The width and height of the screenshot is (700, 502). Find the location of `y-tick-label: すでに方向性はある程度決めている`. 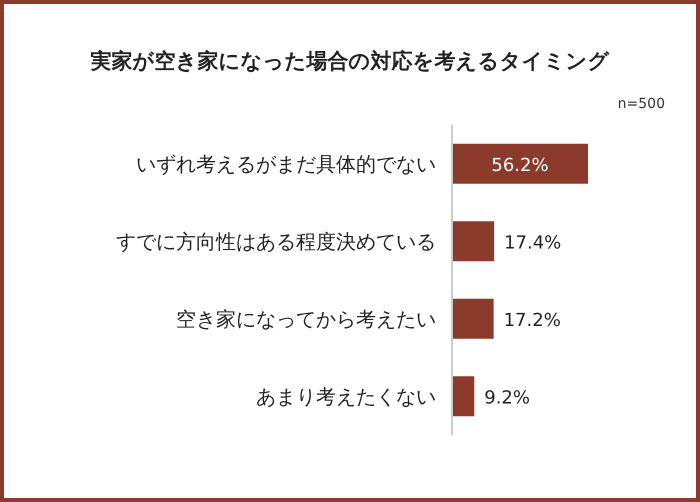

y-tick-label: すでに方向性はある程度決めている is located at coordinates (276, 241).